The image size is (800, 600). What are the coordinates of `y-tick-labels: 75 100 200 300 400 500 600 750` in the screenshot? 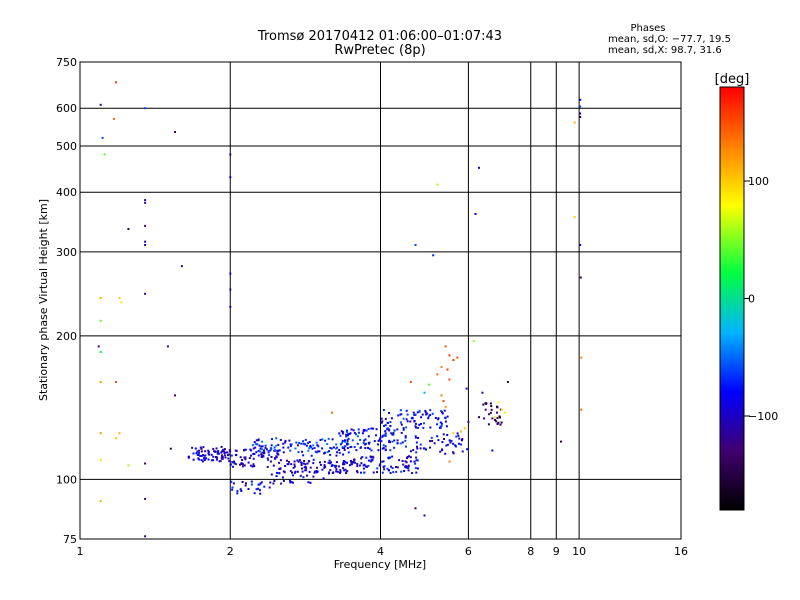 It's located at (66, 301).